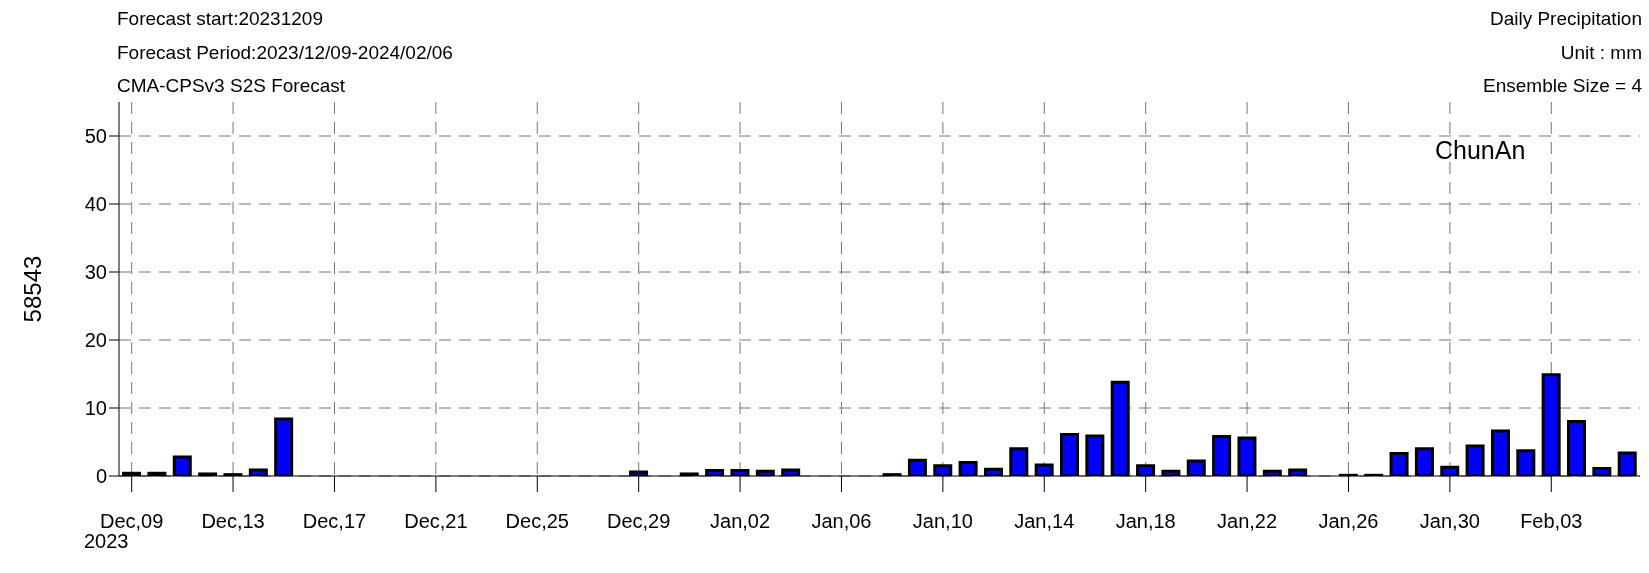 The width and height of the screenshot is (1649, 573). What do you see at coordinates (233, 521) in the screenshot?
I see `x-tick-label: Dec,13` at bounding box center [233, 521].